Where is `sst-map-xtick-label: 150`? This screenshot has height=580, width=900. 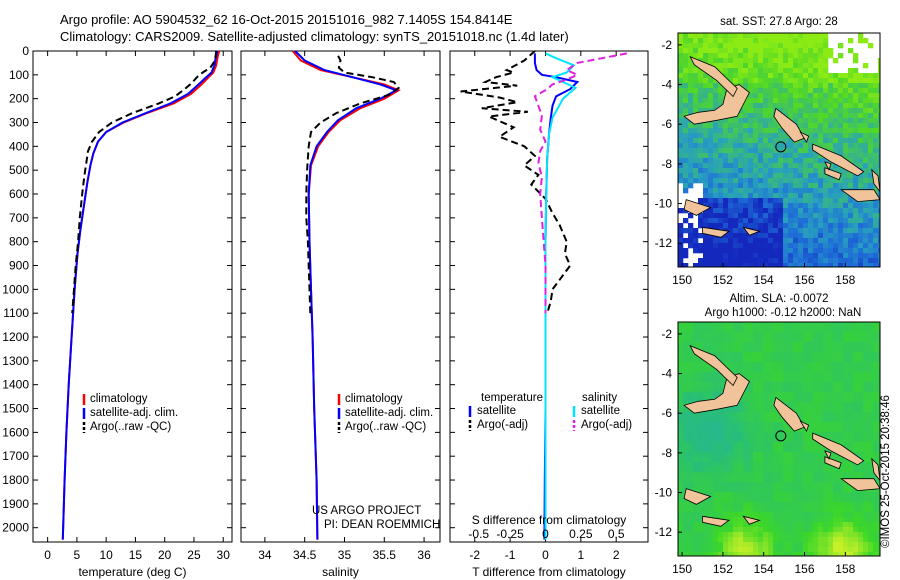
sst-map-xtick-label: 150 is located at coordinates (682, 280).